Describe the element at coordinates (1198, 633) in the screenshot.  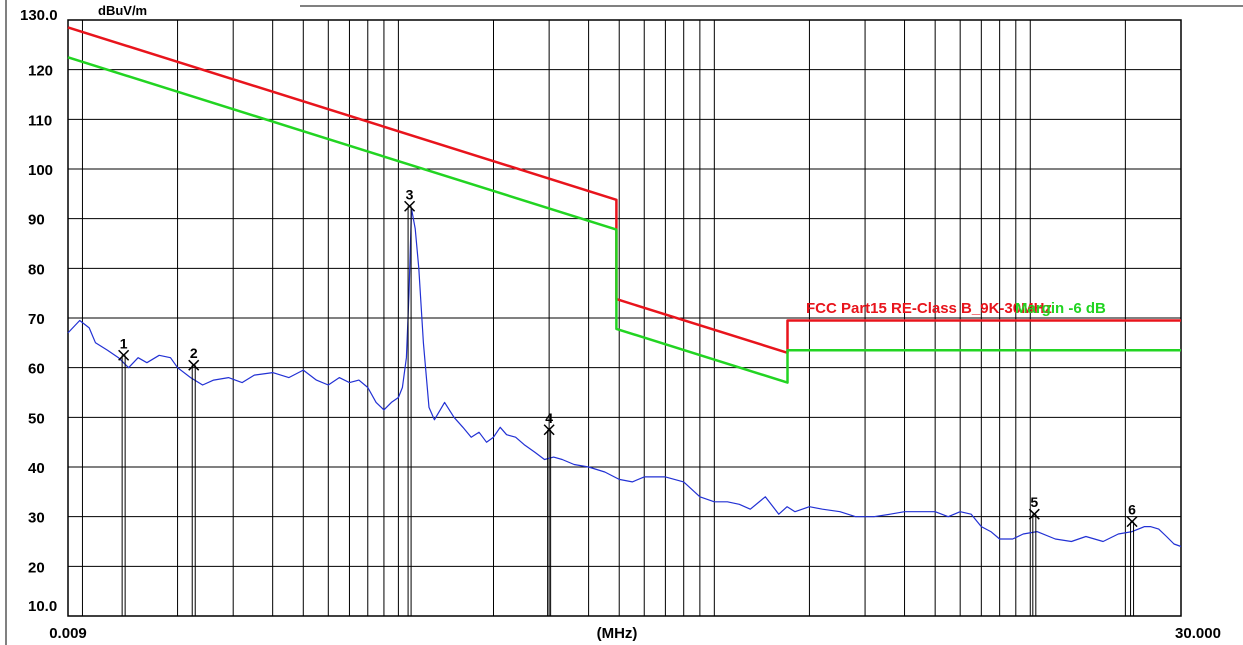
I see `x-axis-end-label: 30.000` at that location.